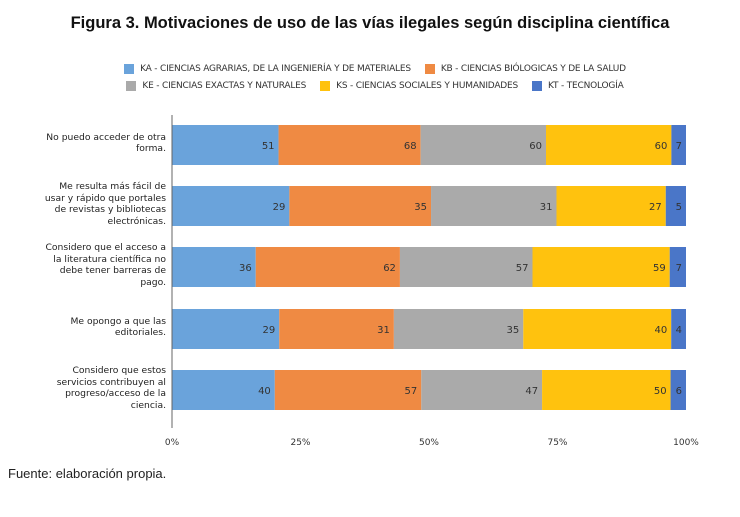 The width and height of the screenshot is (740, 517). Describe the element at coordinates (389, 268) in the screenshot. I see `data-label: 62` at that location.